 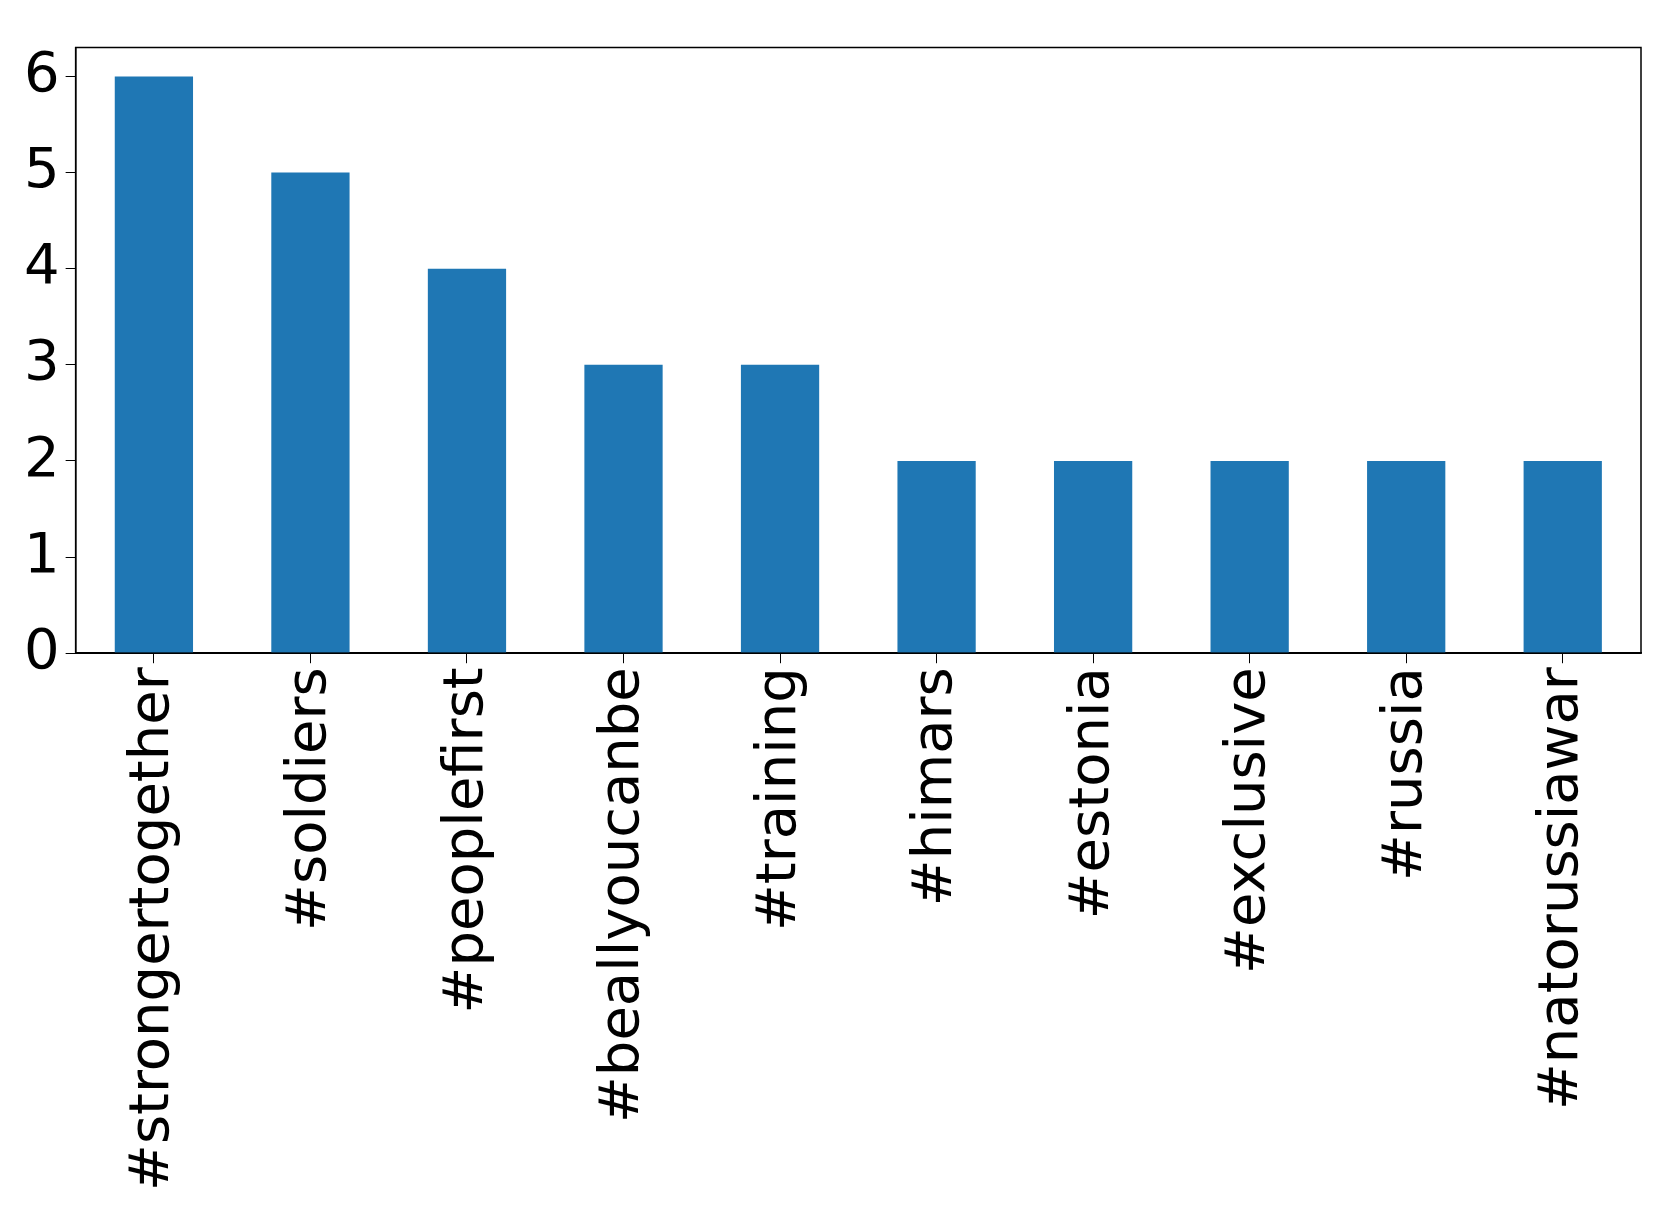 I want to click on x-tick-label: #himars, so click(x=932, y=787).